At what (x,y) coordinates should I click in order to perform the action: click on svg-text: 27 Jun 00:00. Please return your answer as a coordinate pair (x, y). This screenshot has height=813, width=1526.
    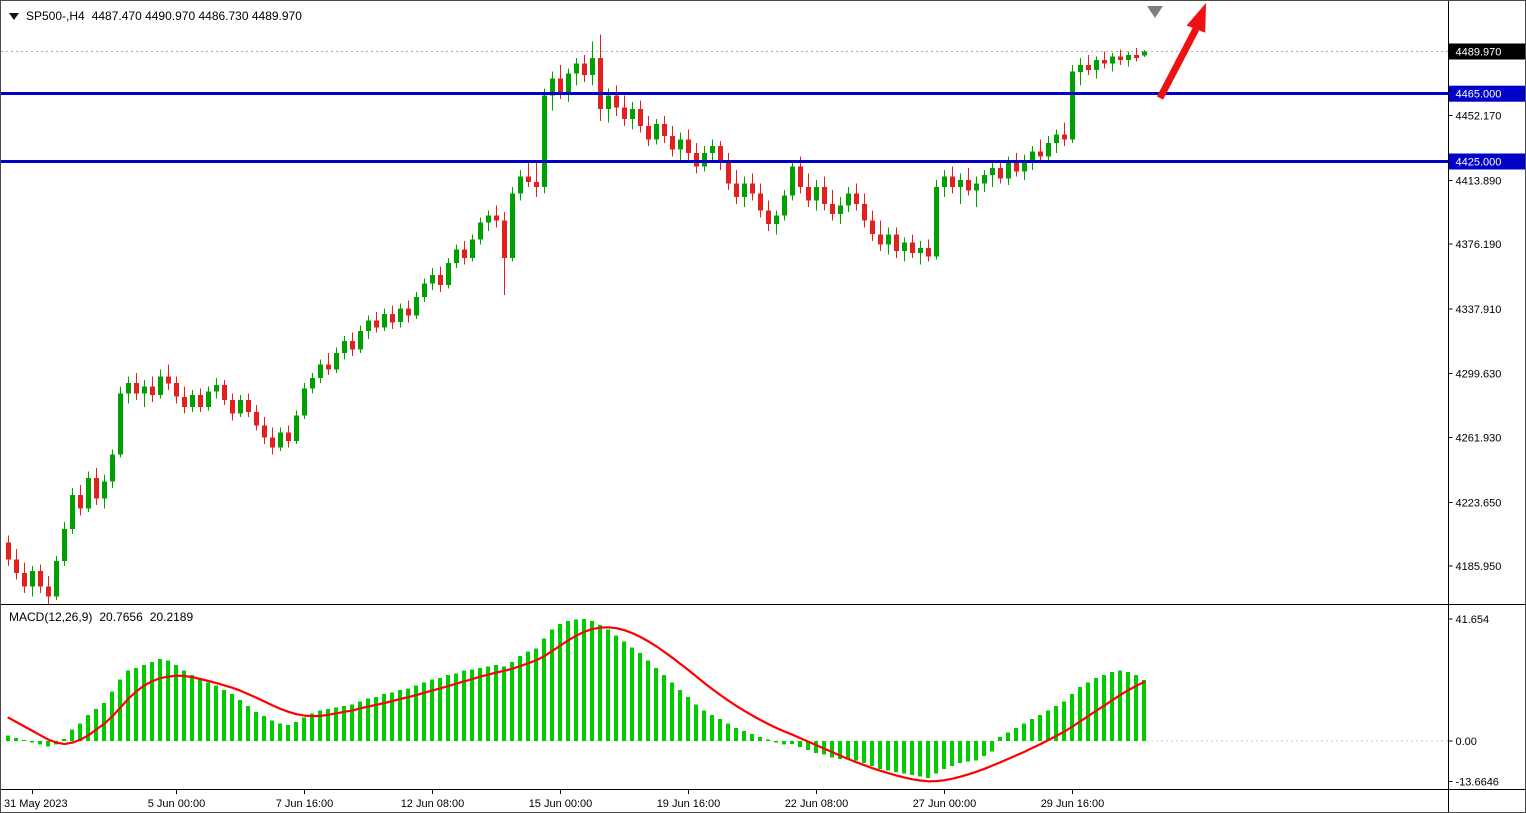
    Looking at the image, I should click on (945, 804).